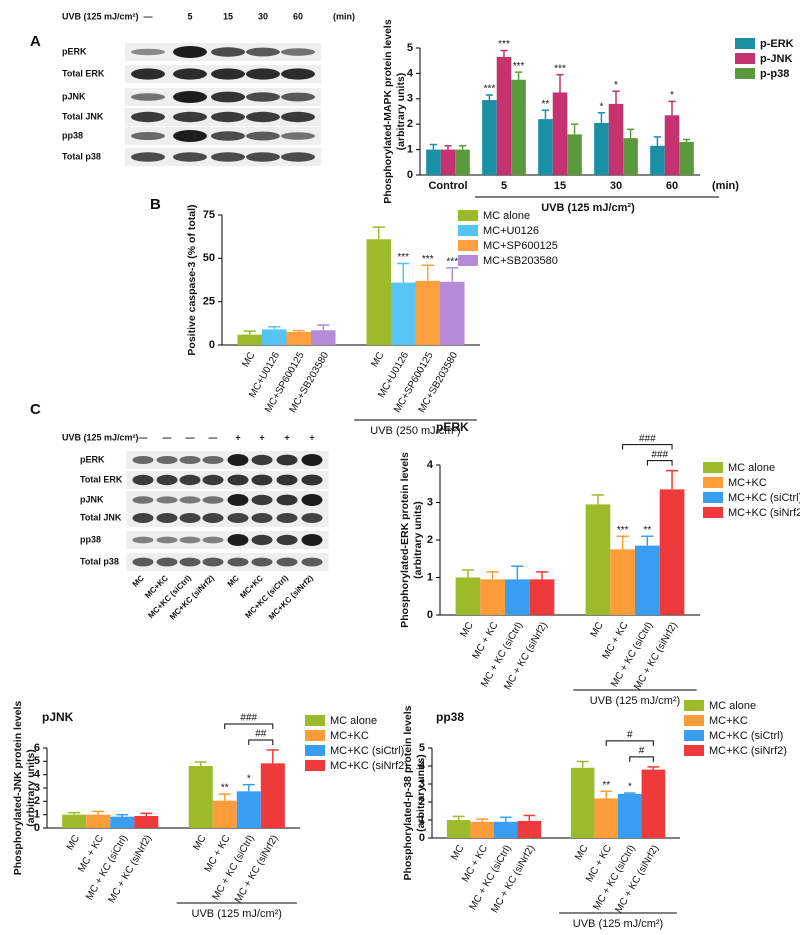 This screenshot has width=800, height=935. Describe the element at coordinates (764, 513) in the screenshot. I see `legend-label: MC+KC (siNrf2)` at that location.